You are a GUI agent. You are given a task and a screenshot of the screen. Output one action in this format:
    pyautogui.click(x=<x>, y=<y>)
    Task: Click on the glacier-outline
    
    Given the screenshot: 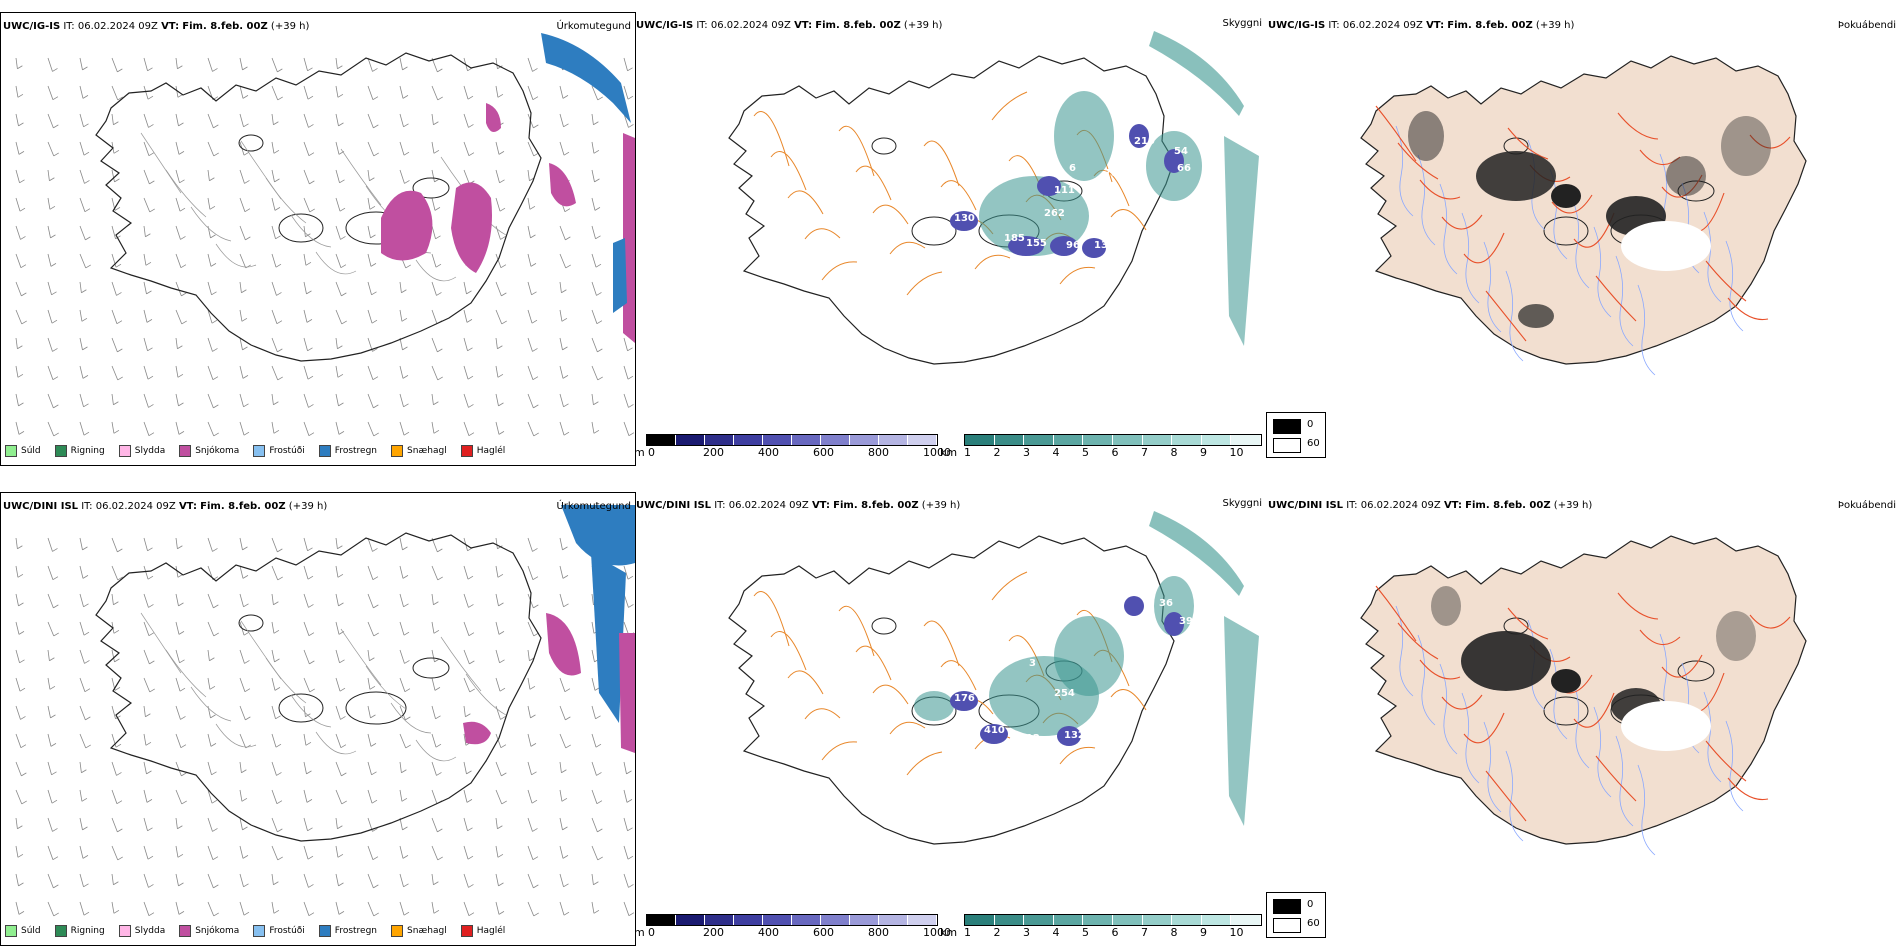 What is the action you would take?
    pyautogui.click(x=431, y=188)
    